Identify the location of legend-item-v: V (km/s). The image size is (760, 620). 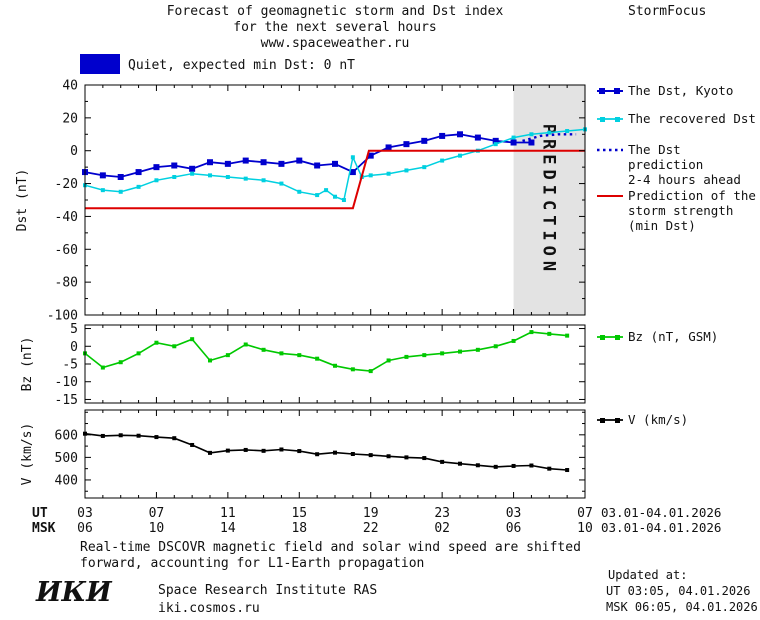
(642, 419).